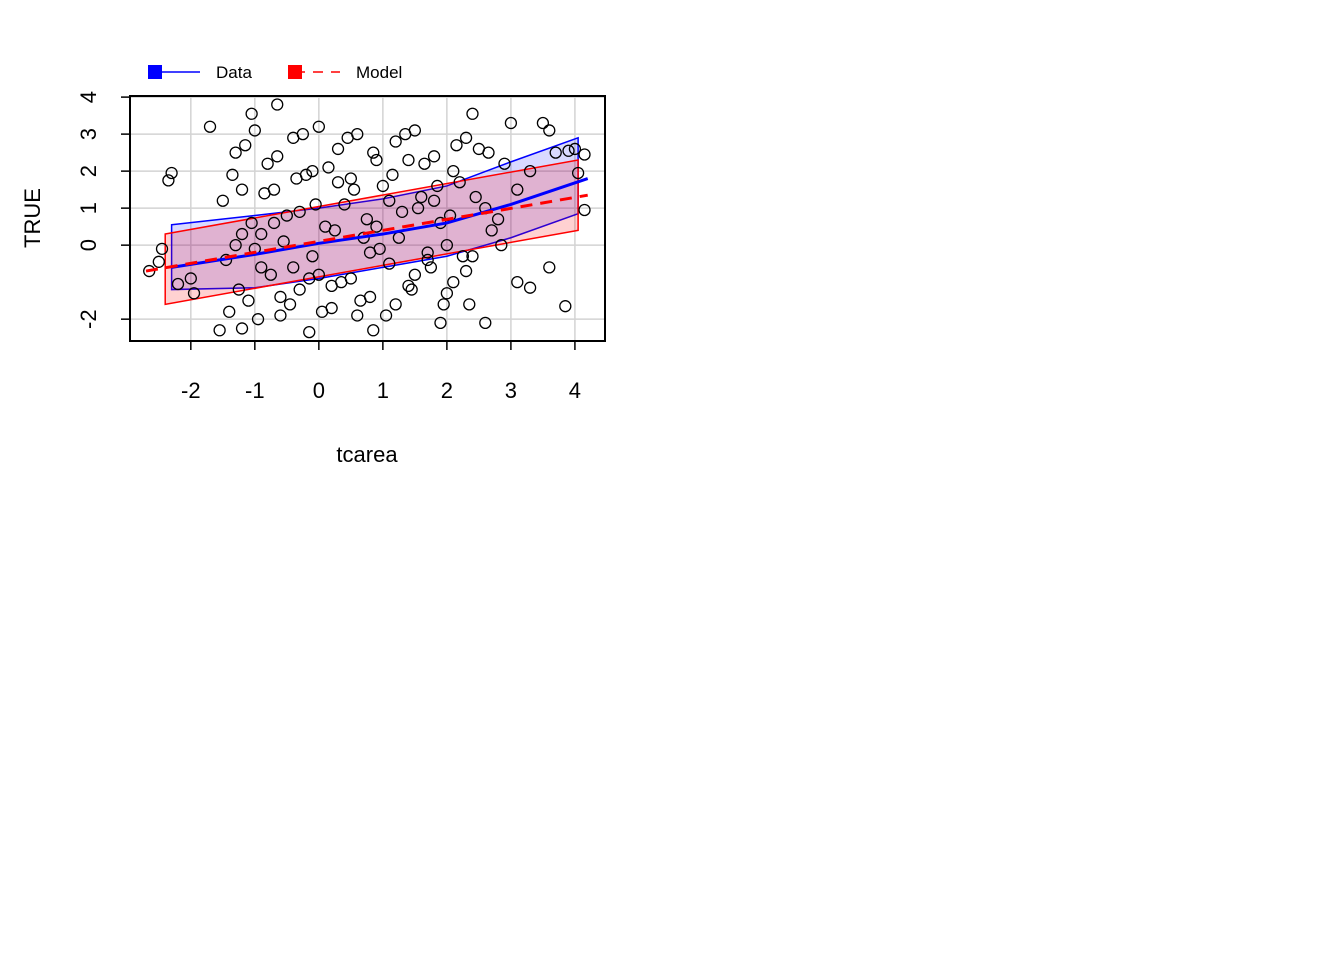 The width and height of the screenshot is (1344, 965). What do you see at coordinates (88, 97) in the screenshot?
I see `y-tick-label: 4` at bounding box center [88, 97].